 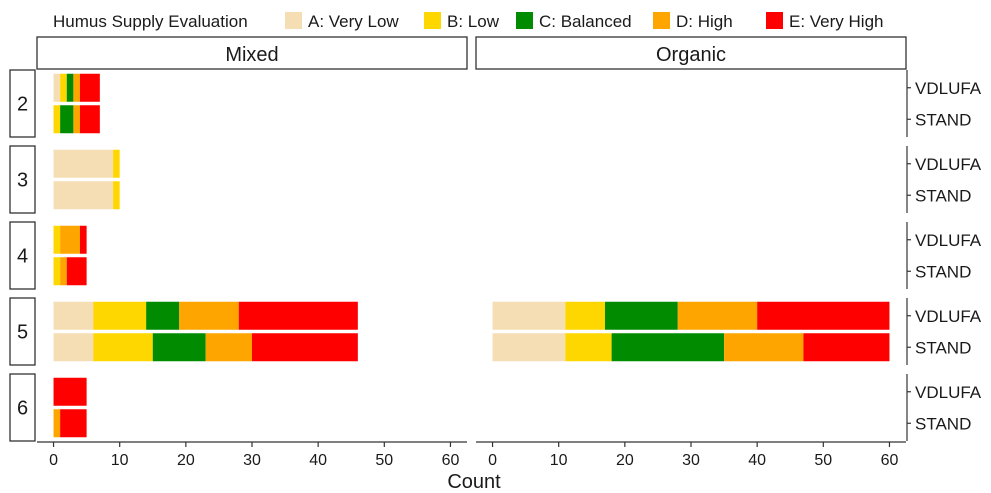 I want to click on facet-strip-label: 5, so click(x=22, y=333).